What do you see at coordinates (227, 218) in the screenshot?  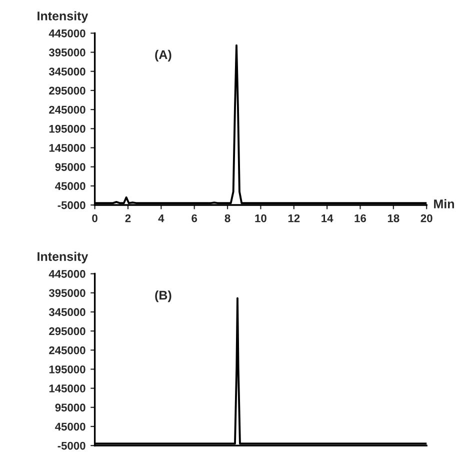 I see `x-tick-label: 8` at bounding box center [227, 218].